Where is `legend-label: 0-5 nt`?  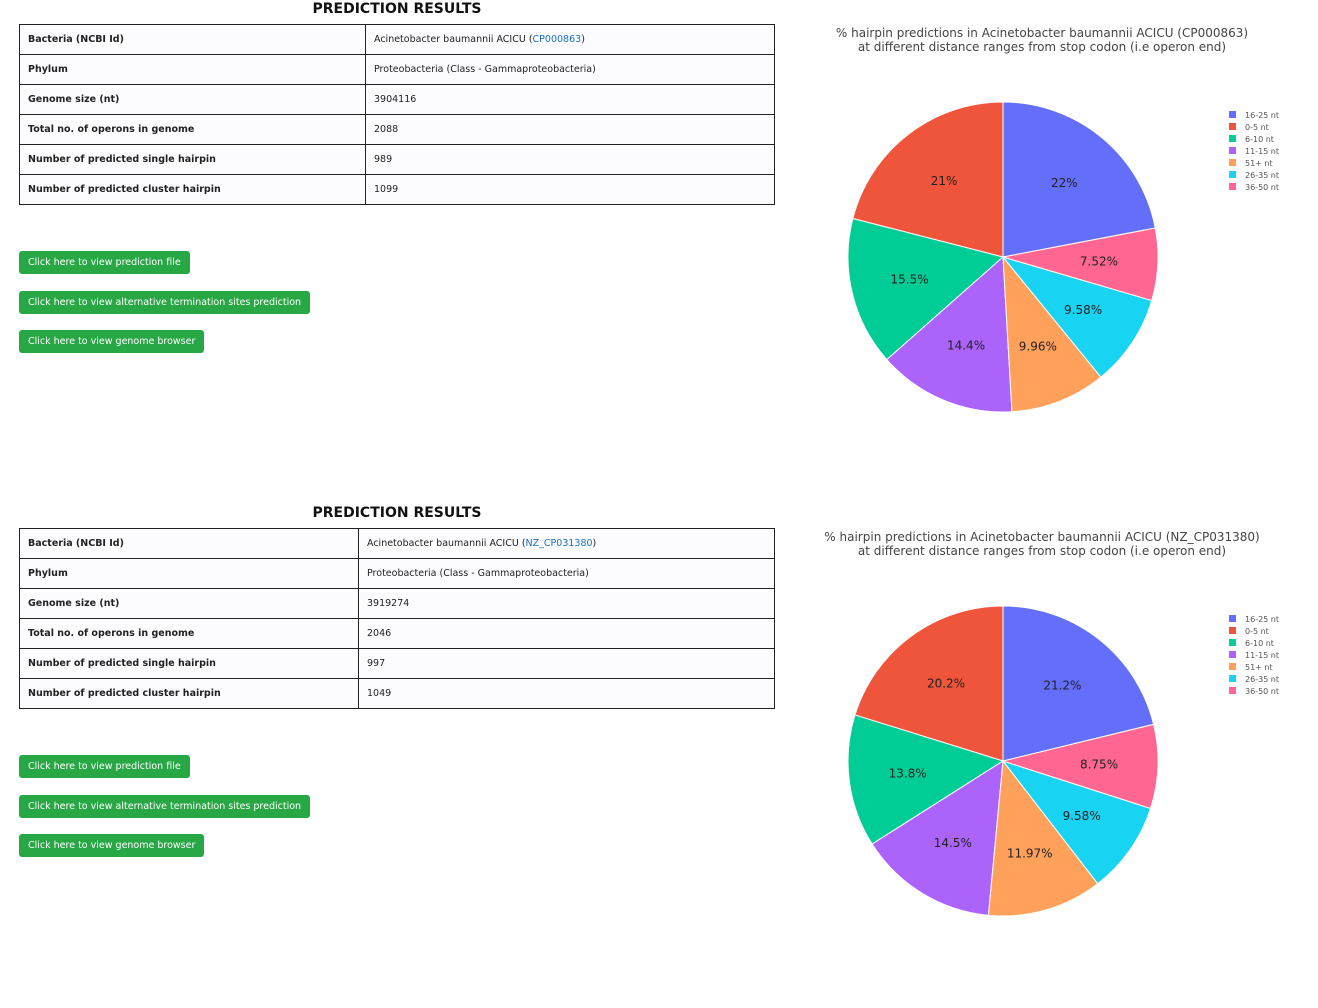 legend-label: 0-5 nt is located at coordinates (1257, 127).